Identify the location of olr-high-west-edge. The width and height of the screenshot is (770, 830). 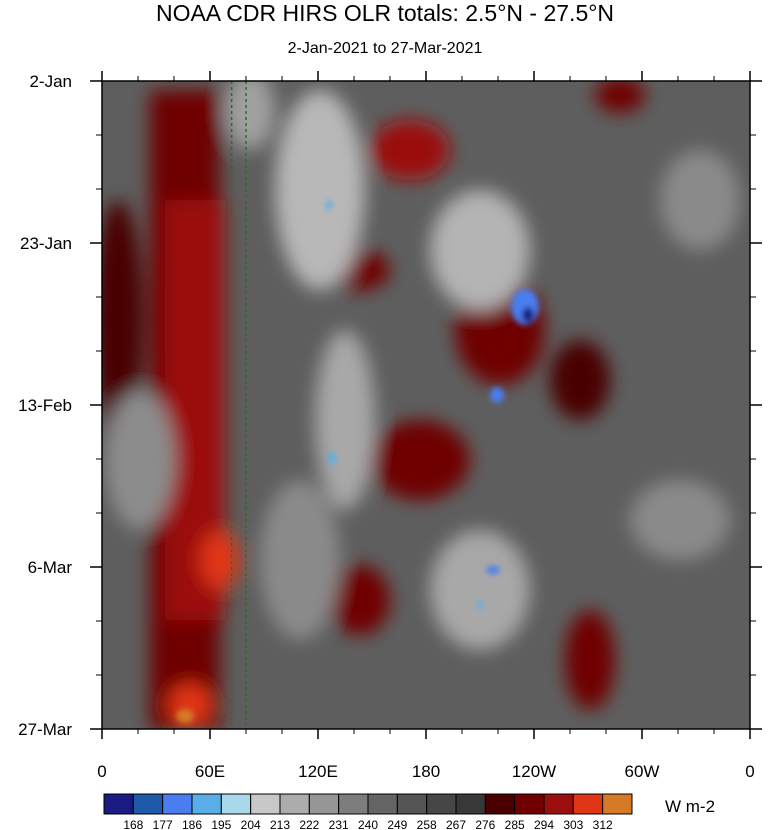
(122, 320).